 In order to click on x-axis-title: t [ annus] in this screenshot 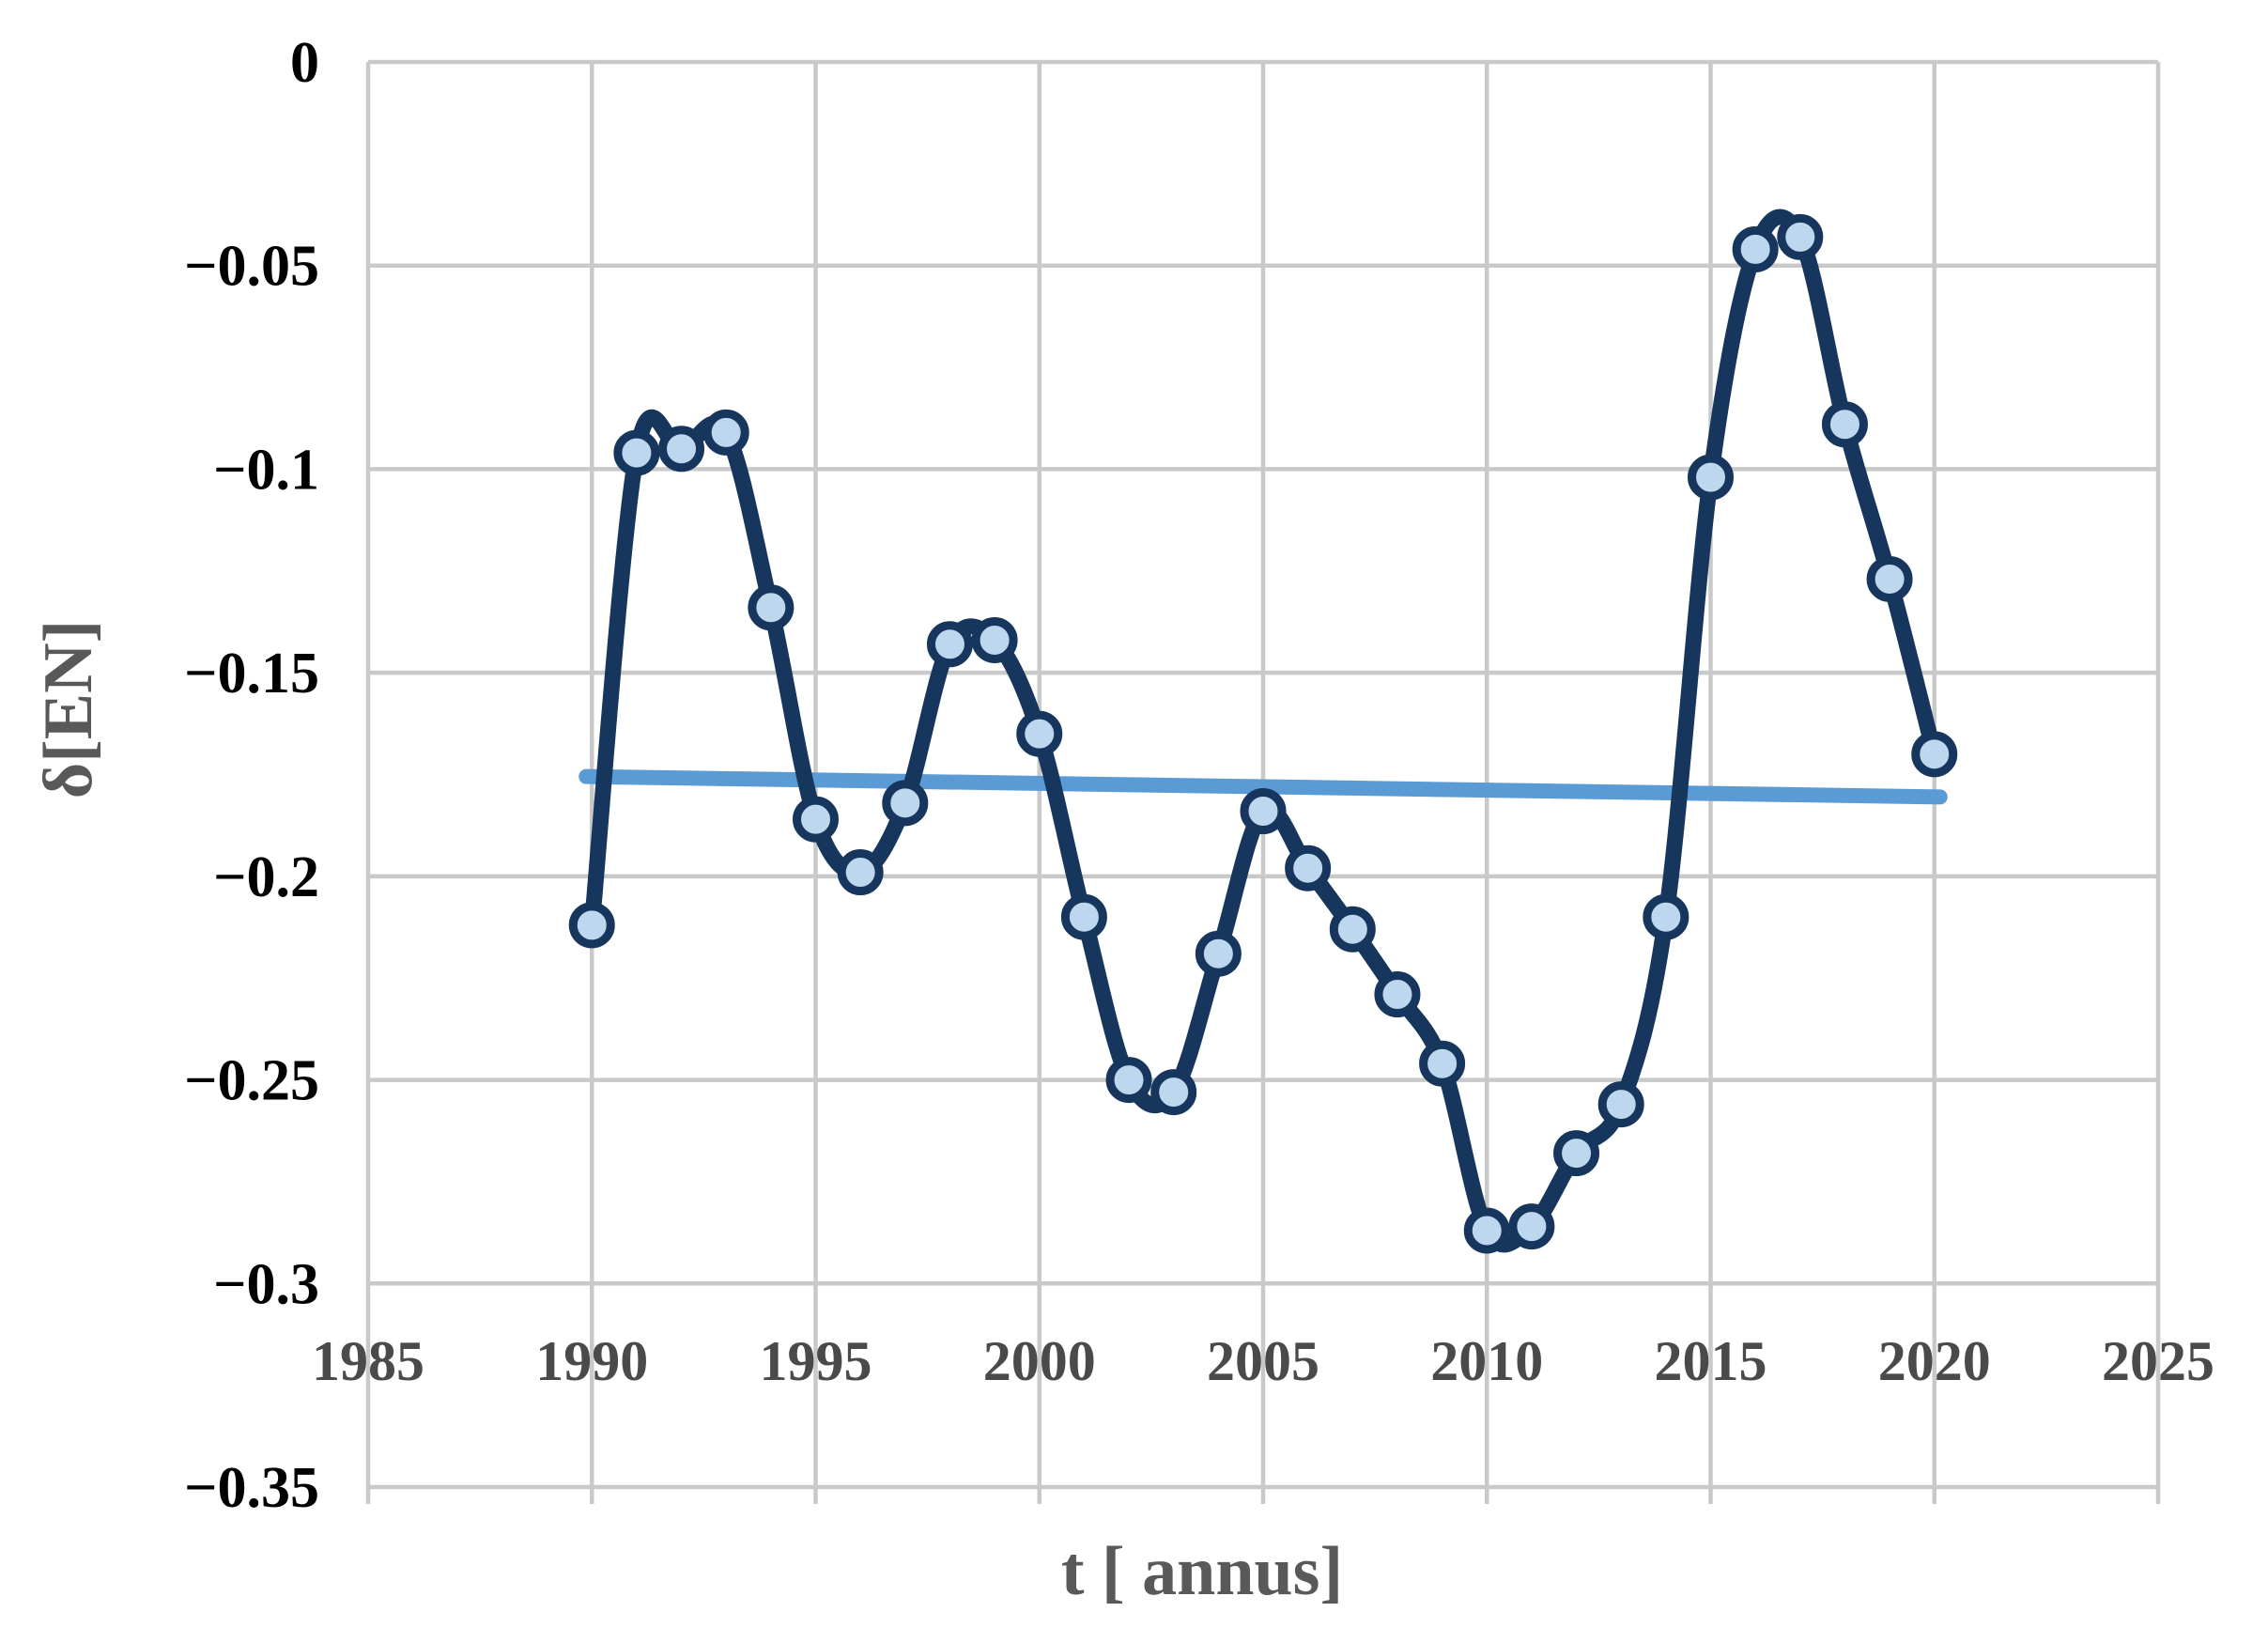, I will do `click(1202, 1571)`.